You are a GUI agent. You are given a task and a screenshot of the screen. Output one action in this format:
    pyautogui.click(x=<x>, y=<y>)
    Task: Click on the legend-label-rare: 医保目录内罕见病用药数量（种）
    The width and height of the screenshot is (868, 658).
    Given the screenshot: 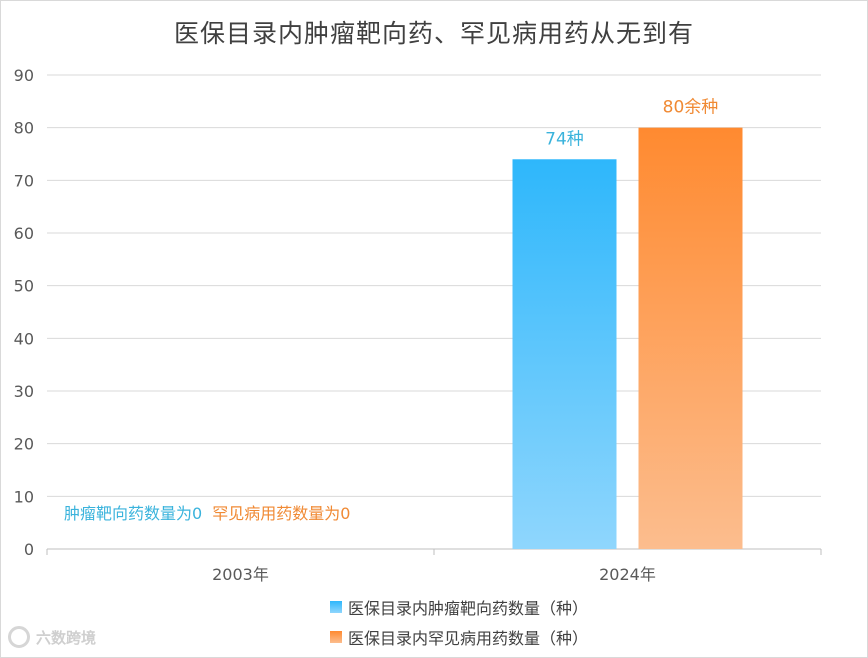 What is the action you would take?
    pyautogui.click(x=468, y=638)
    